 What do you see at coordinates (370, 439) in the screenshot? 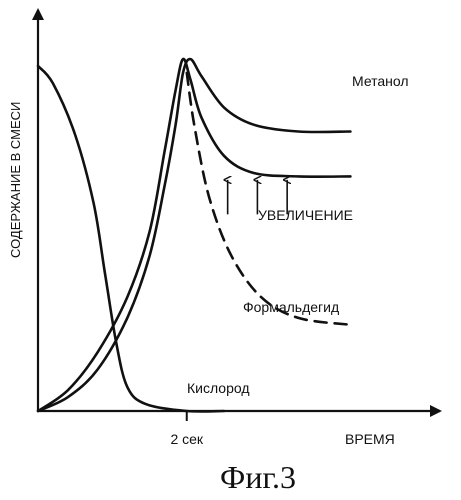
I see `x-axis-label: ВРЕМЯ` at bounding box center [370, 439].